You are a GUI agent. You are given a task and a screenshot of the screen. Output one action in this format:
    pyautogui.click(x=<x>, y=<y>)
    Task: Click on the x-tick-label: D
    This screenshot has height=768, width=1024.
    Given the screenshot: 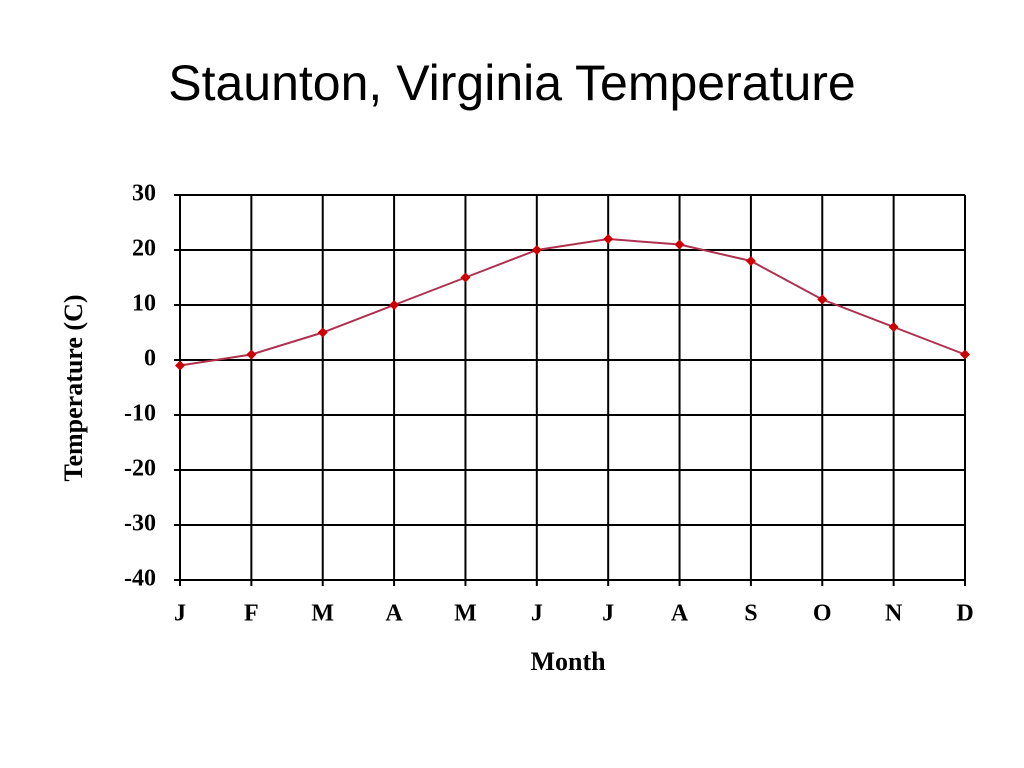 What is the action you would take?
    pyautogui.click(x=964, y=614)
    